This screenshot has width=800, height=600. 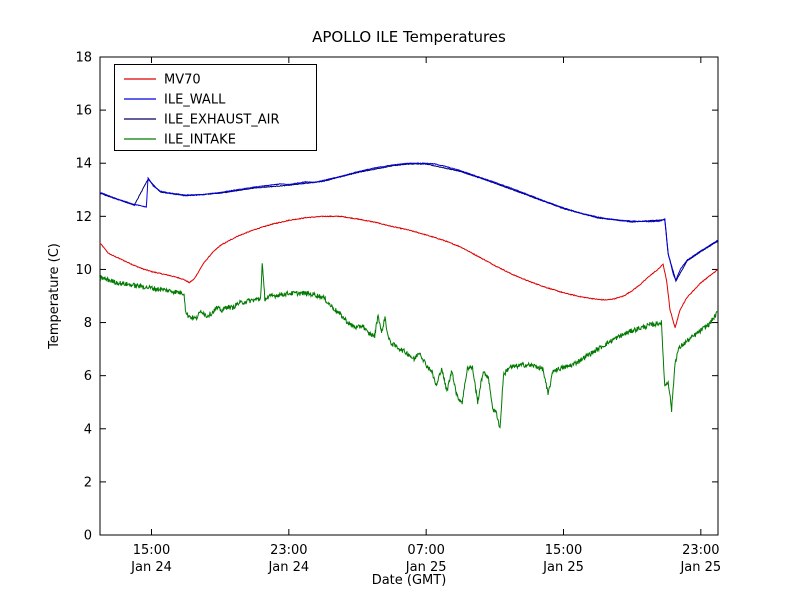 What do you see at coordinates (222, 120) in the screenshot?
I see `legend-label-ILE_EXHAUST_AIR: ILE_EXHAUST_AIR` at bounding box center [222, 120].